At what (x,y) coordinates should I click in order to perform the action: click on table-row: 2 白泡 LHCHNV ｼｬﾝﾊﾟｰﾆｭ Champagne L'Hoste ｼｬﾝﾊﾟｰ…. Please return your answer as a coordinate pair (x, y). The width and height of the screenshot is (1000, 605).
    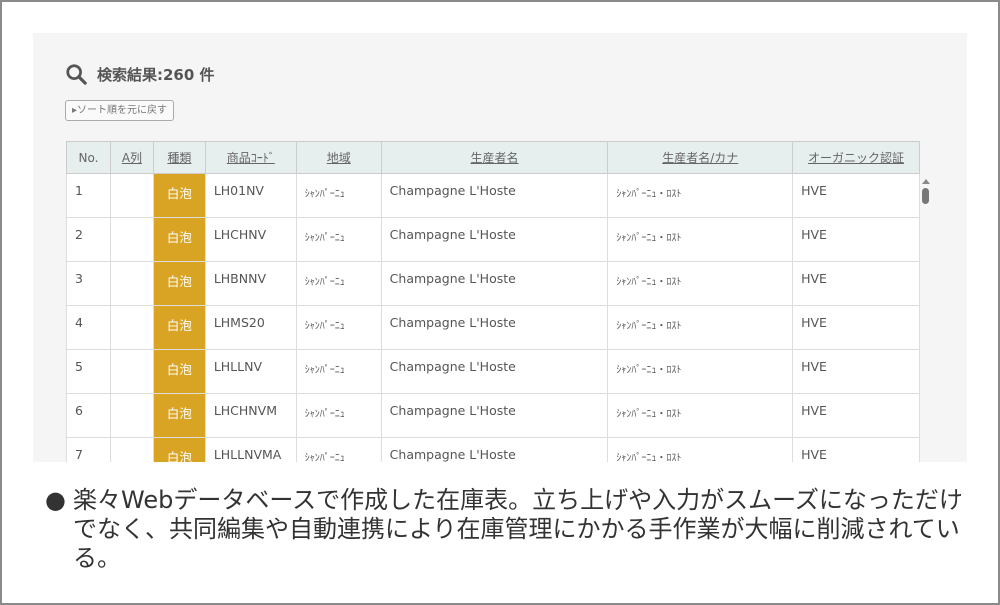
    Looking at the image, I should click on (493, 239).